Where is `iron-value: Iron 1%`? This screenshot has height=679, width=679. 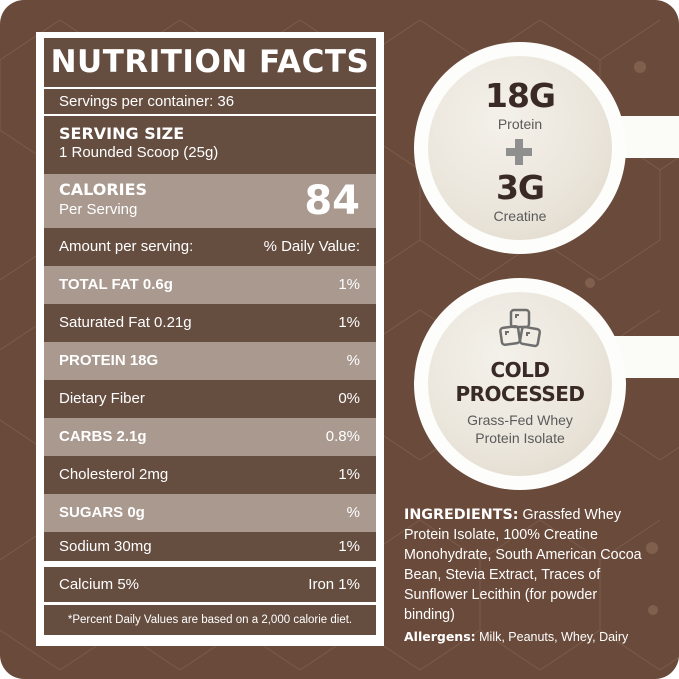 iron-value: Iron 1% is located at coordinates (334, 584).